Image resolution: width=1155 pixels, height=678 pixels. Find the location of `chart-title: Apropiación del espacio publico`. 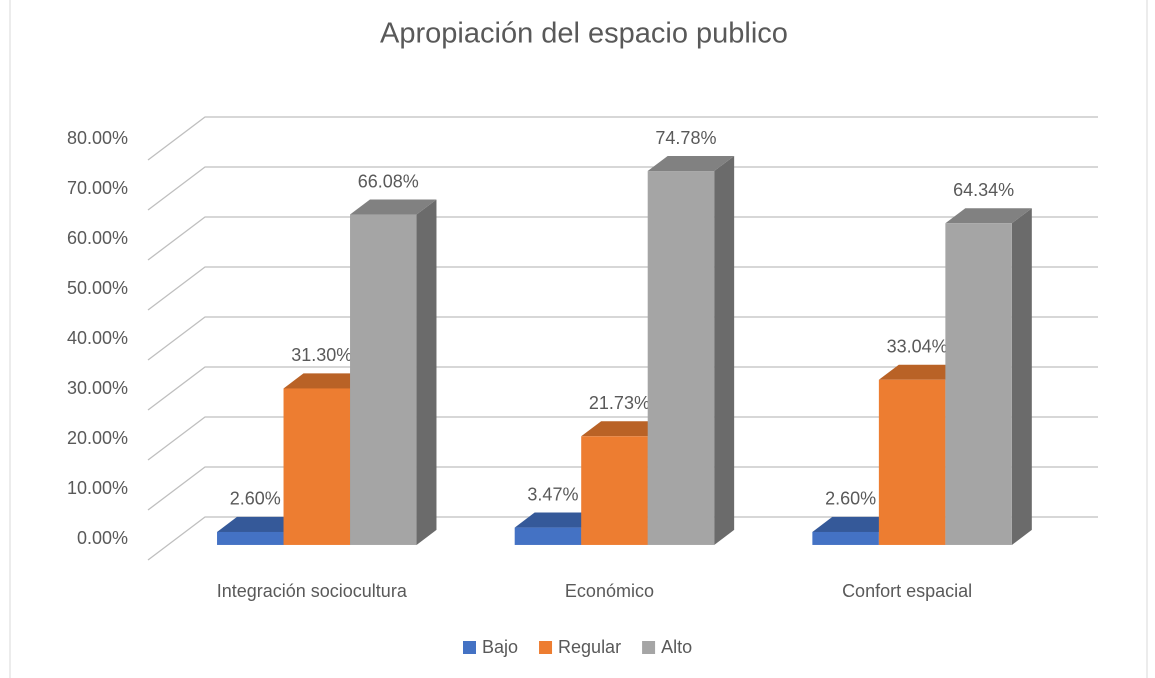

chart-title: Apropiación del espacio publico is located at coordinates (584, 34).